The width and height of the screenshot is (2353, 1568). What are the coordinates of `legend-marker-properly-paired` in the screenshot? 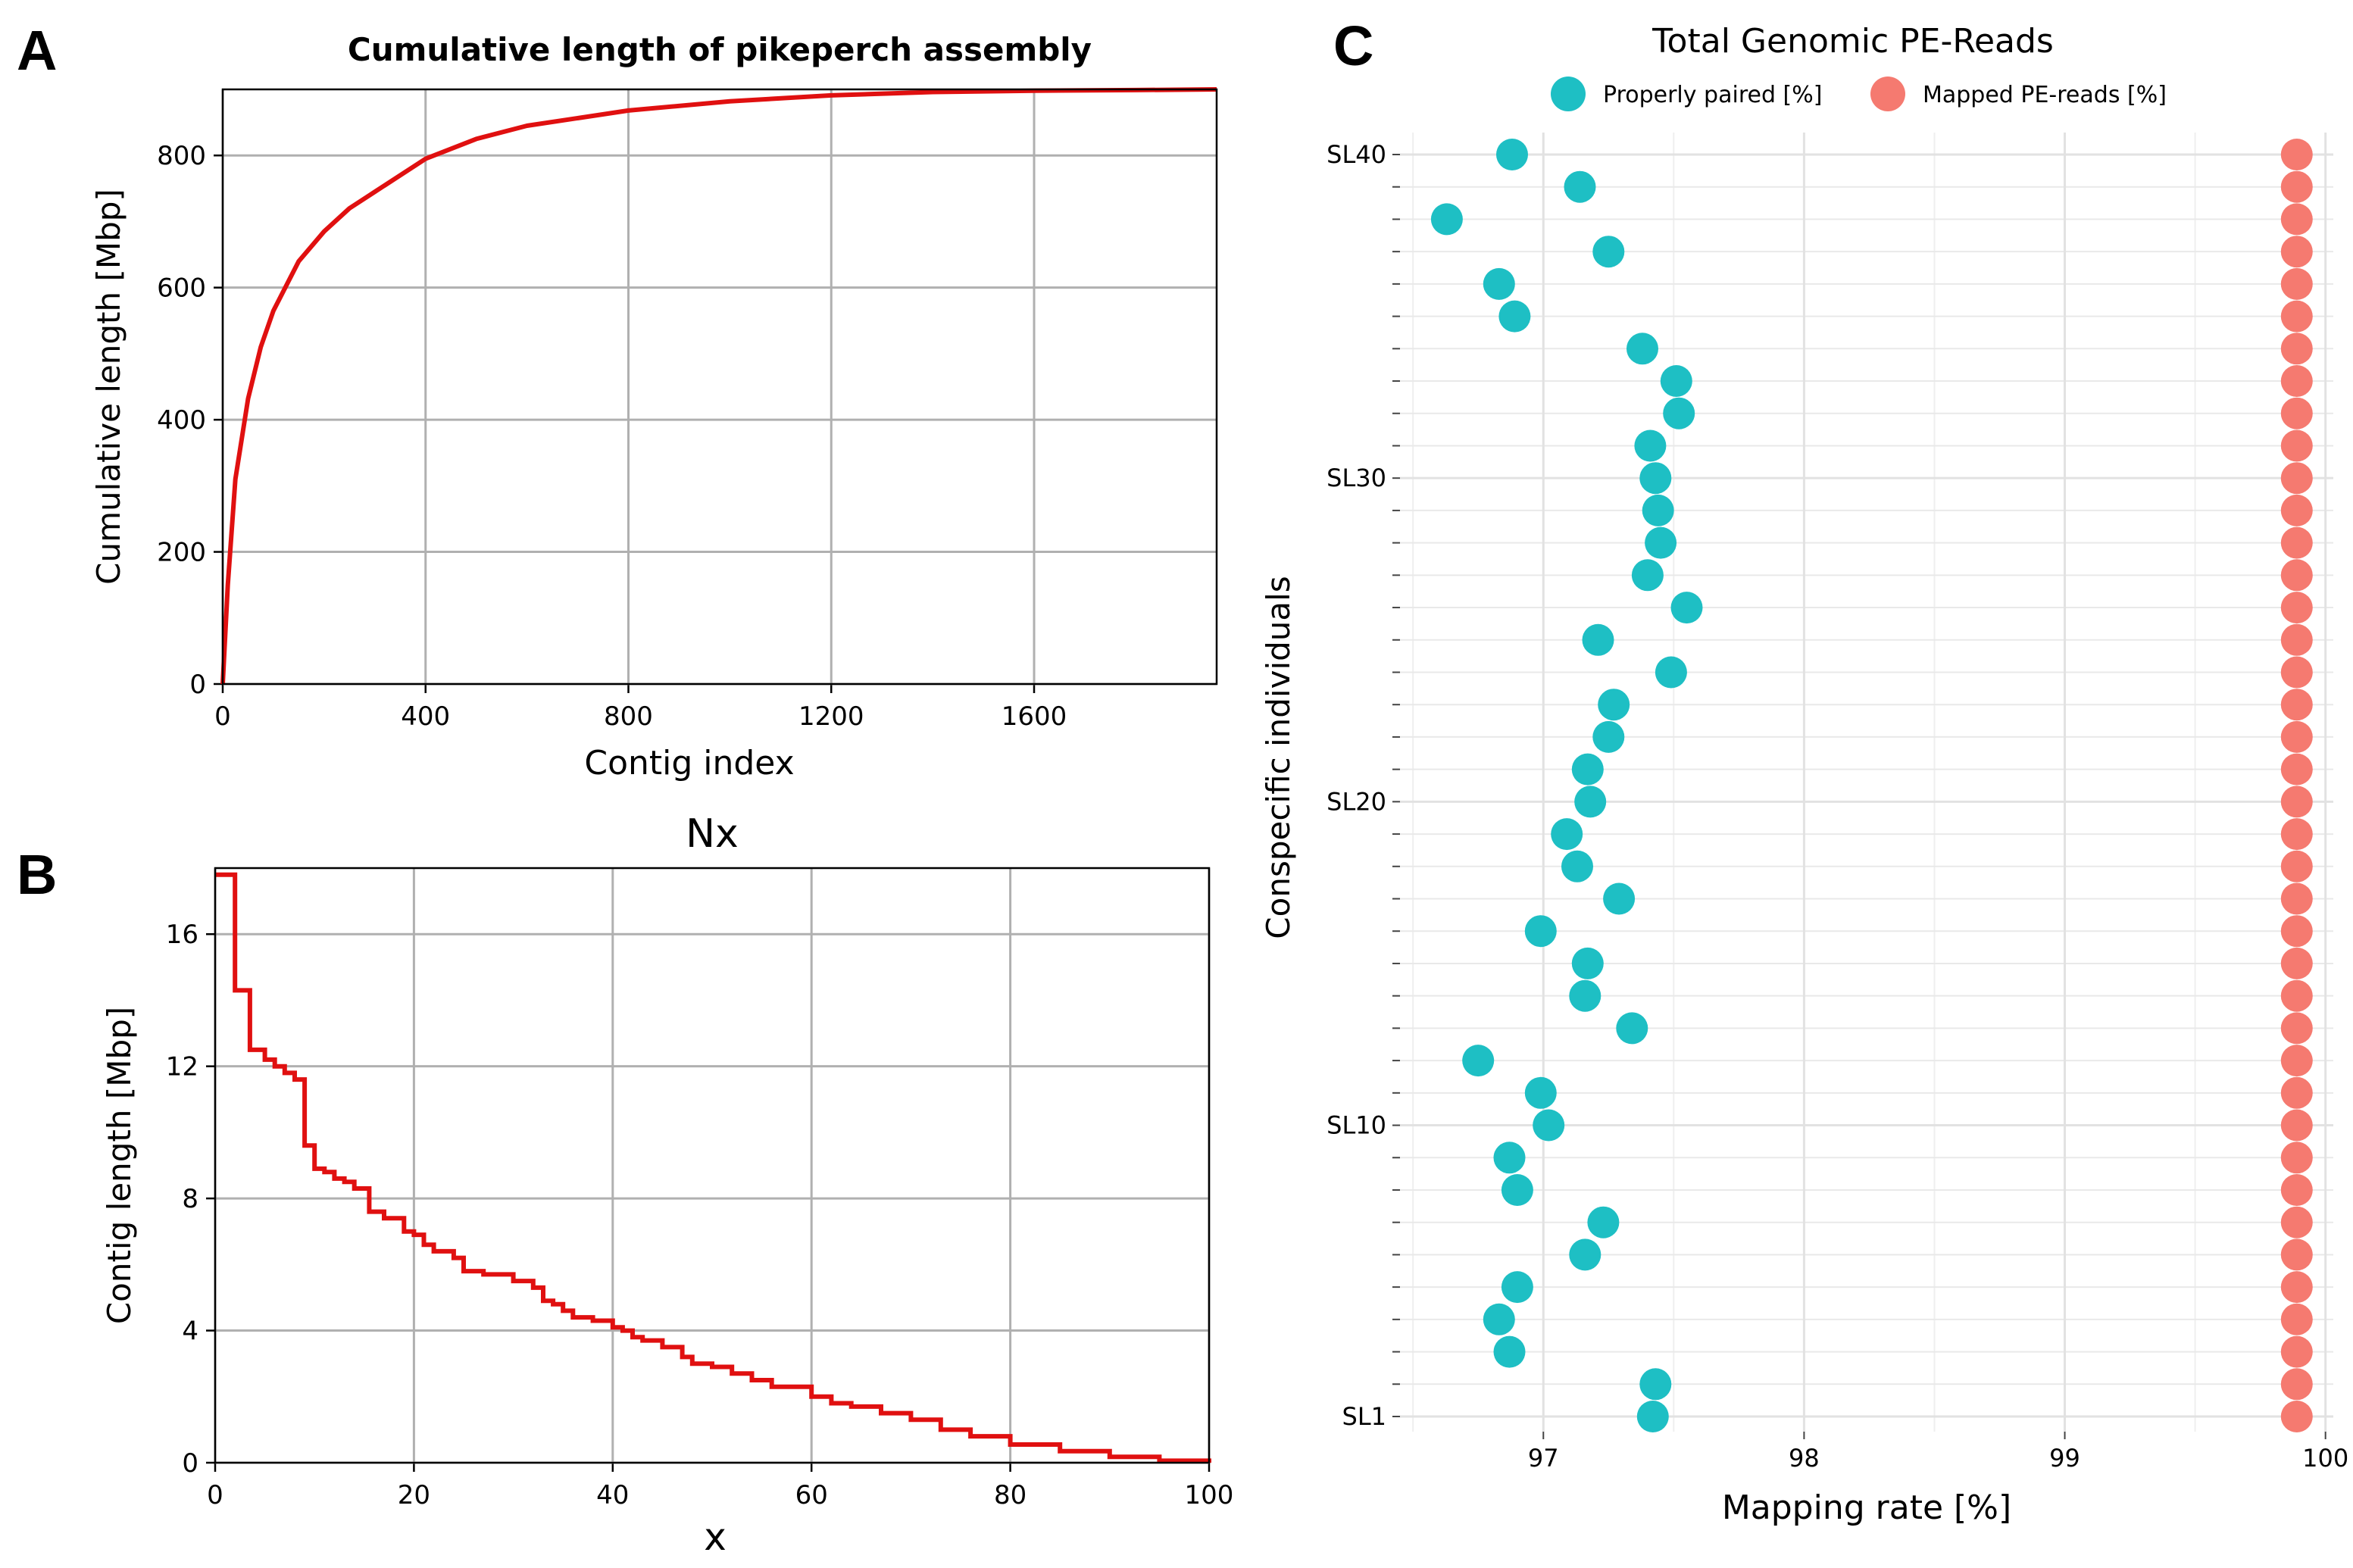 It's located at (1569, 94).